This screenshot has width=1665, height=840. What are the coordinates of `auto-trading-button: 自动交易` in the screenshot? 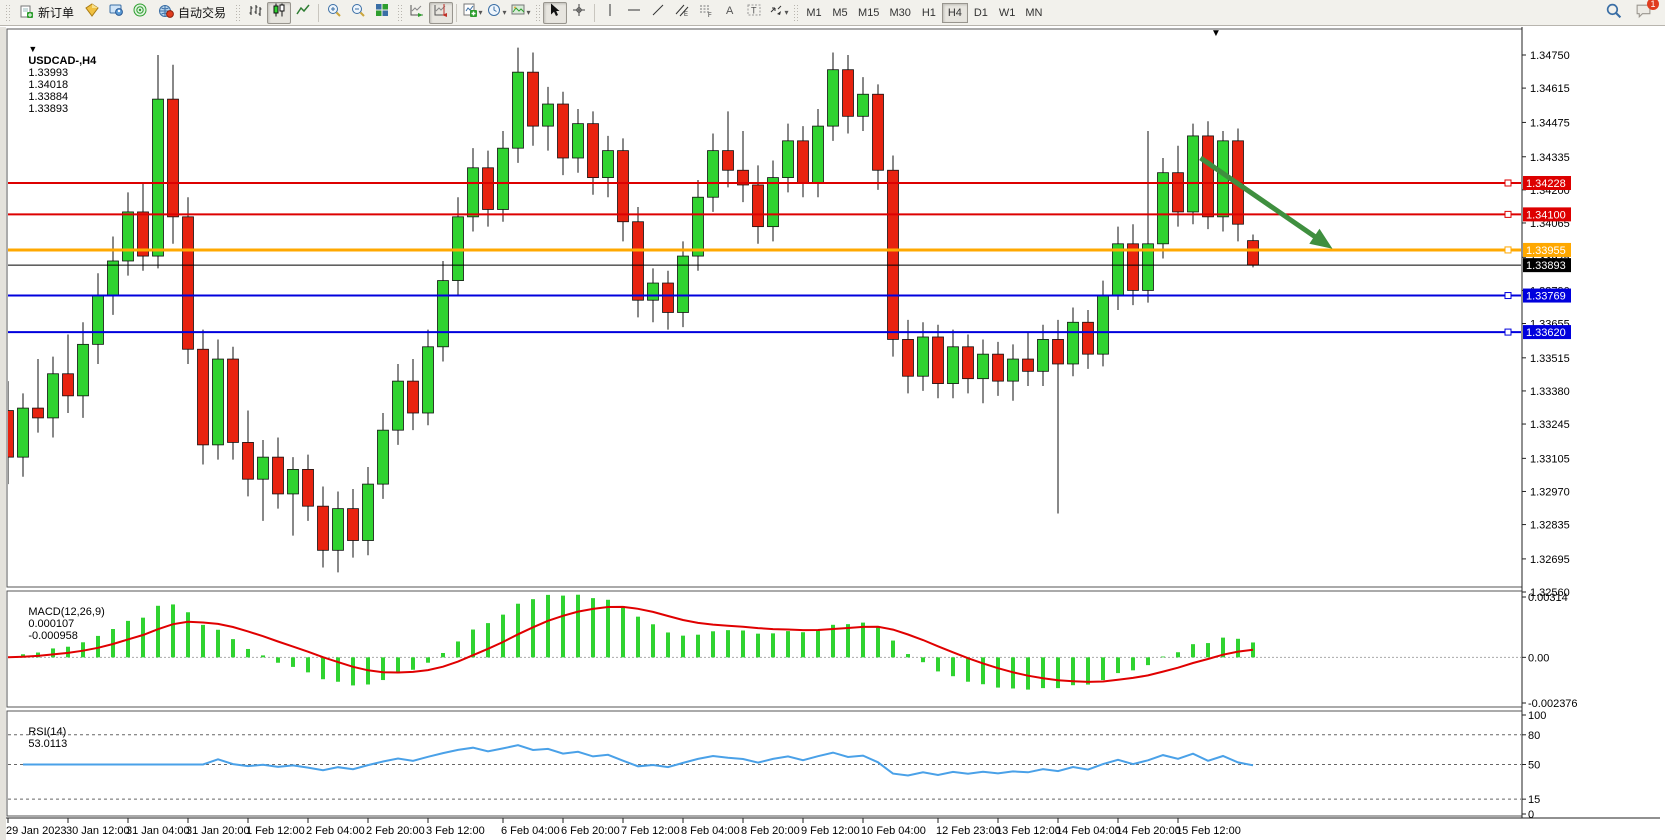 It's located at (192, 13).